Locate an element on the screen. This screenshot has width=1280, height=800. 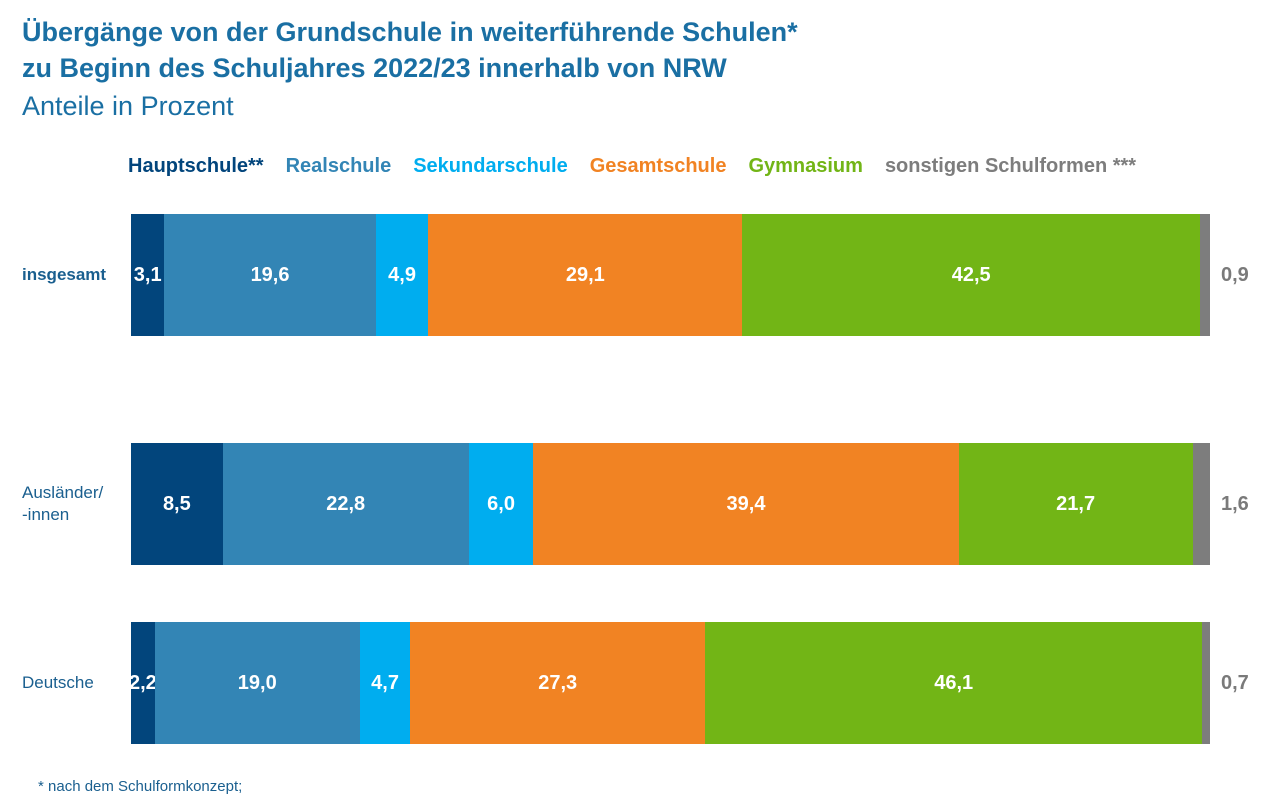
bar-row-0: 3,1 19,6 4,9 29,1 42,5 is located at coordinates (670, 275).